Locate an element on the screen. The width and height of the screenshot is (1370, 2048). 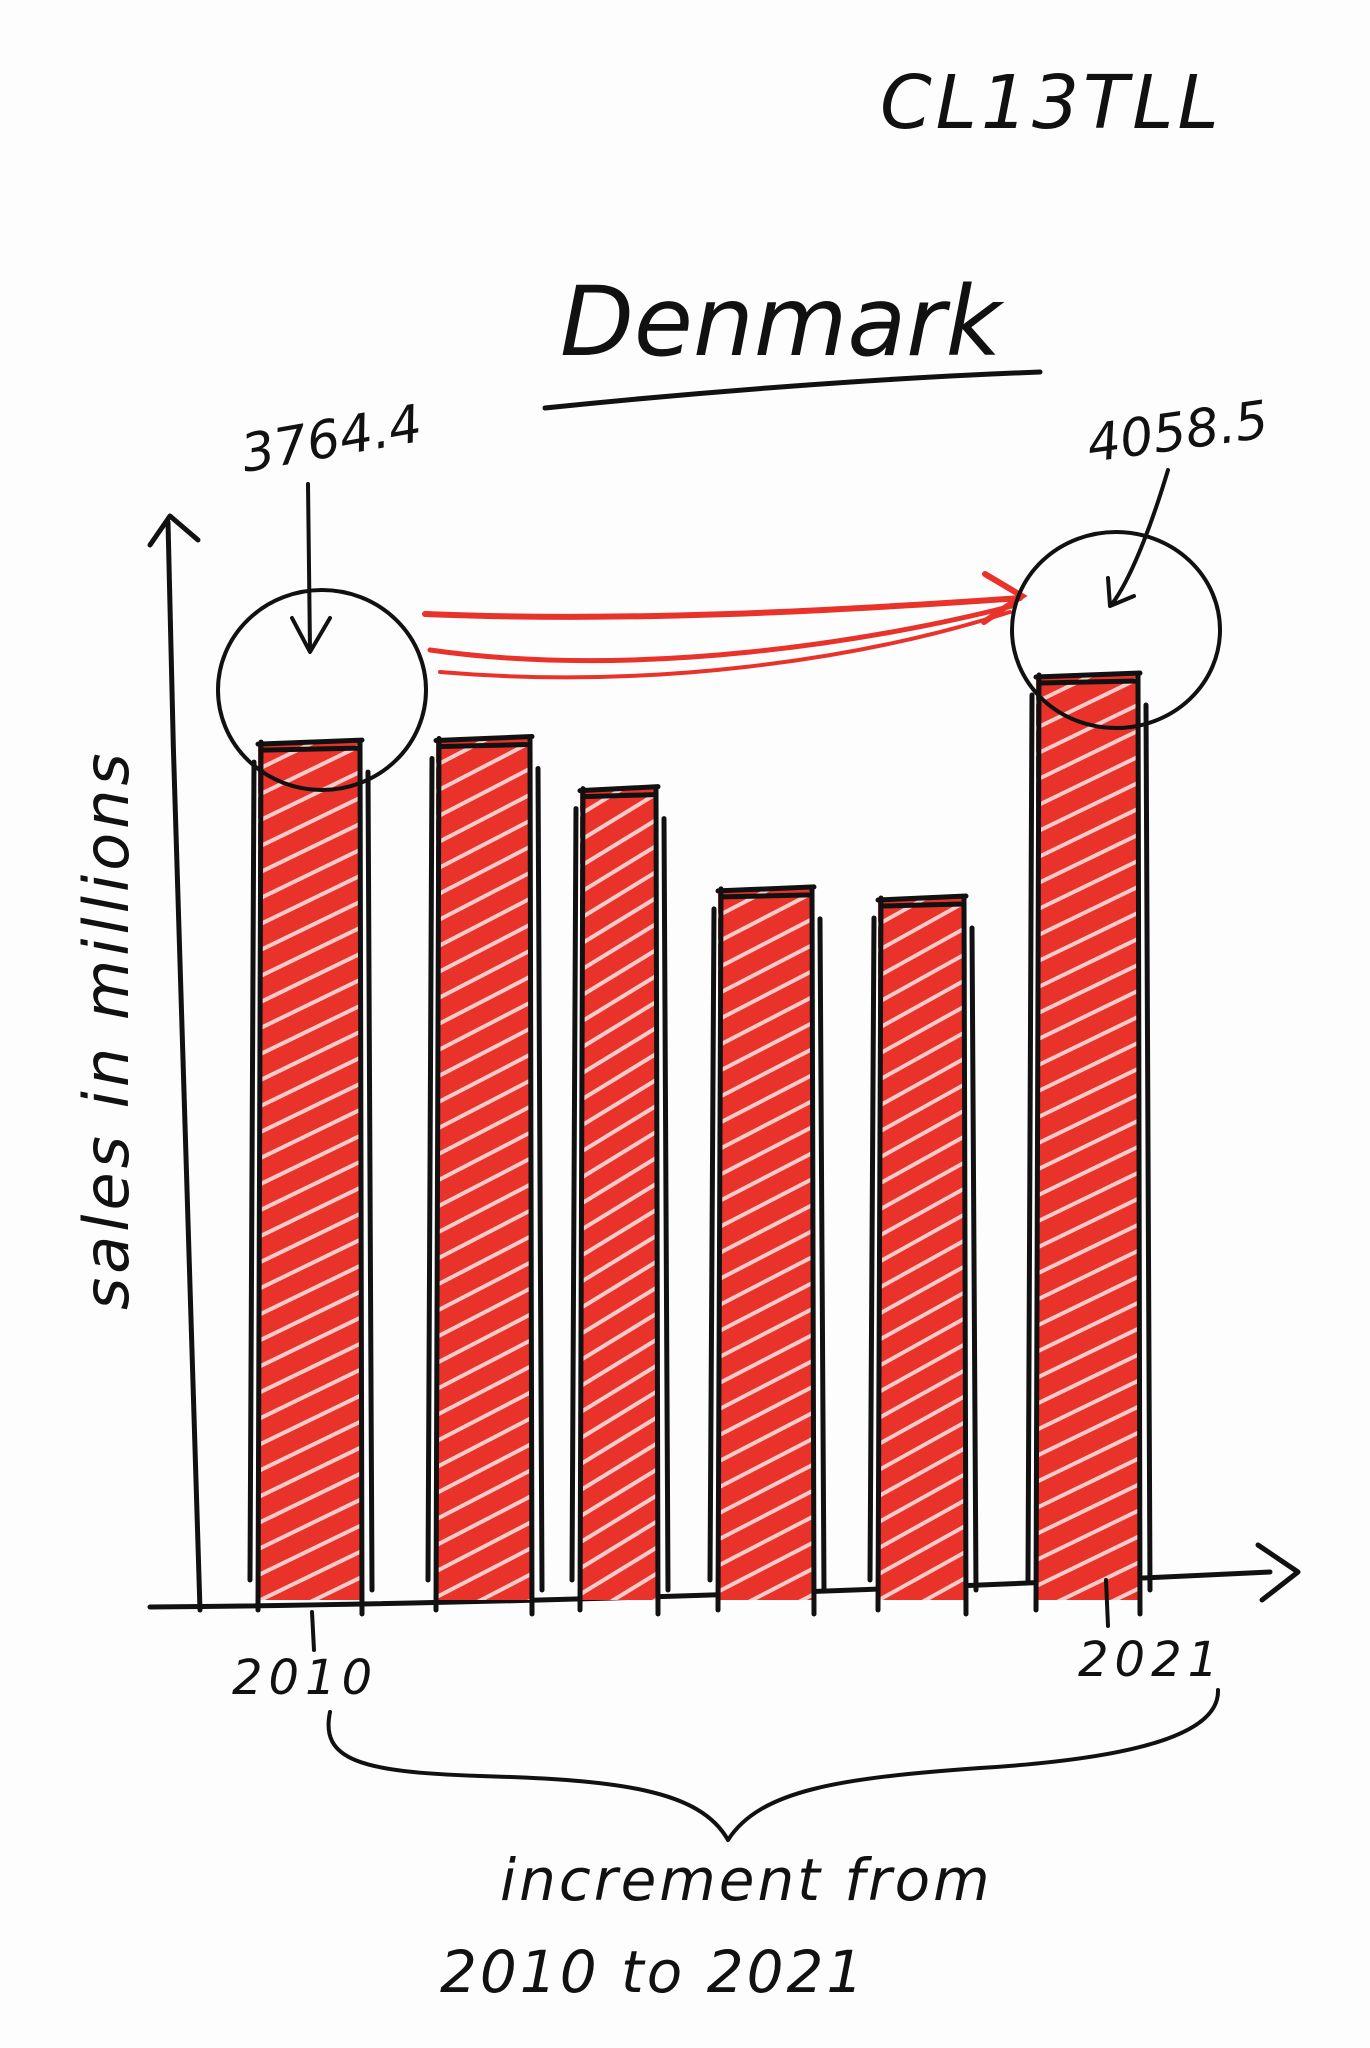
x-tick-label-last: 2021 is located at coordinates (1151, 1660).